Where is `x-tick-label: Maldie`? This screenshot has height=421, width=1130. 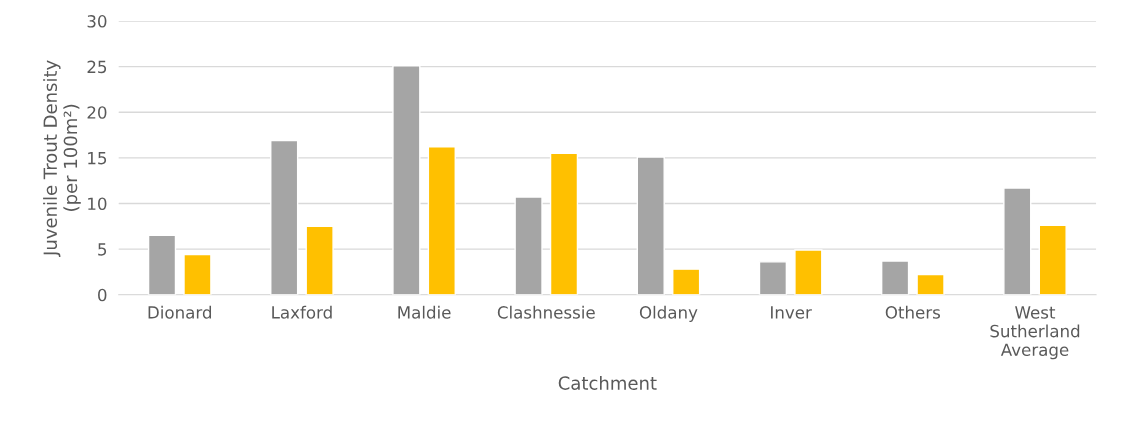 x-tick-label: Maldie is located at coordinates (424, 312).